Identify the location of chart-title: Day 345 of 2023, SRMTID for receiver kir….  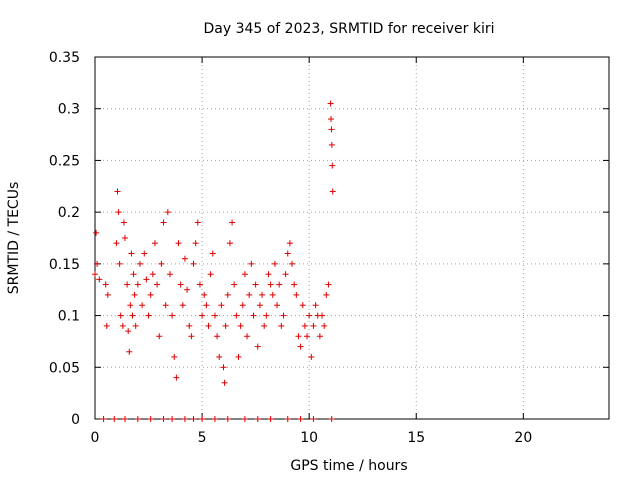
(348, 29).